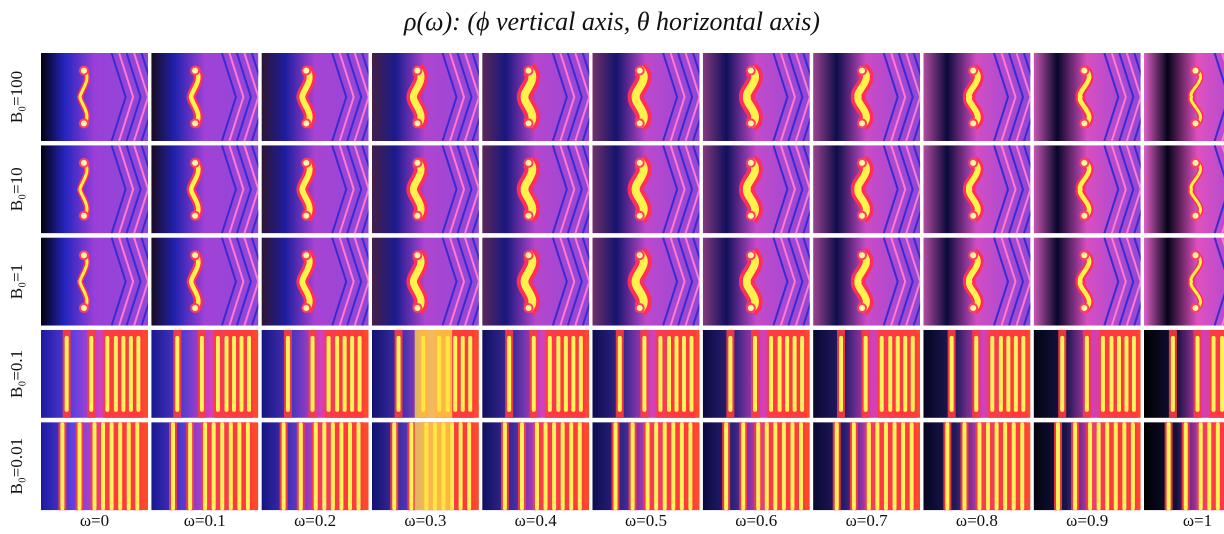 This screenshot has height=534, width=1224. What do you see at coordinates (756, 520) in the screenshot?
I see `column-label: ω=0.6` at bounding box center [756, 520].